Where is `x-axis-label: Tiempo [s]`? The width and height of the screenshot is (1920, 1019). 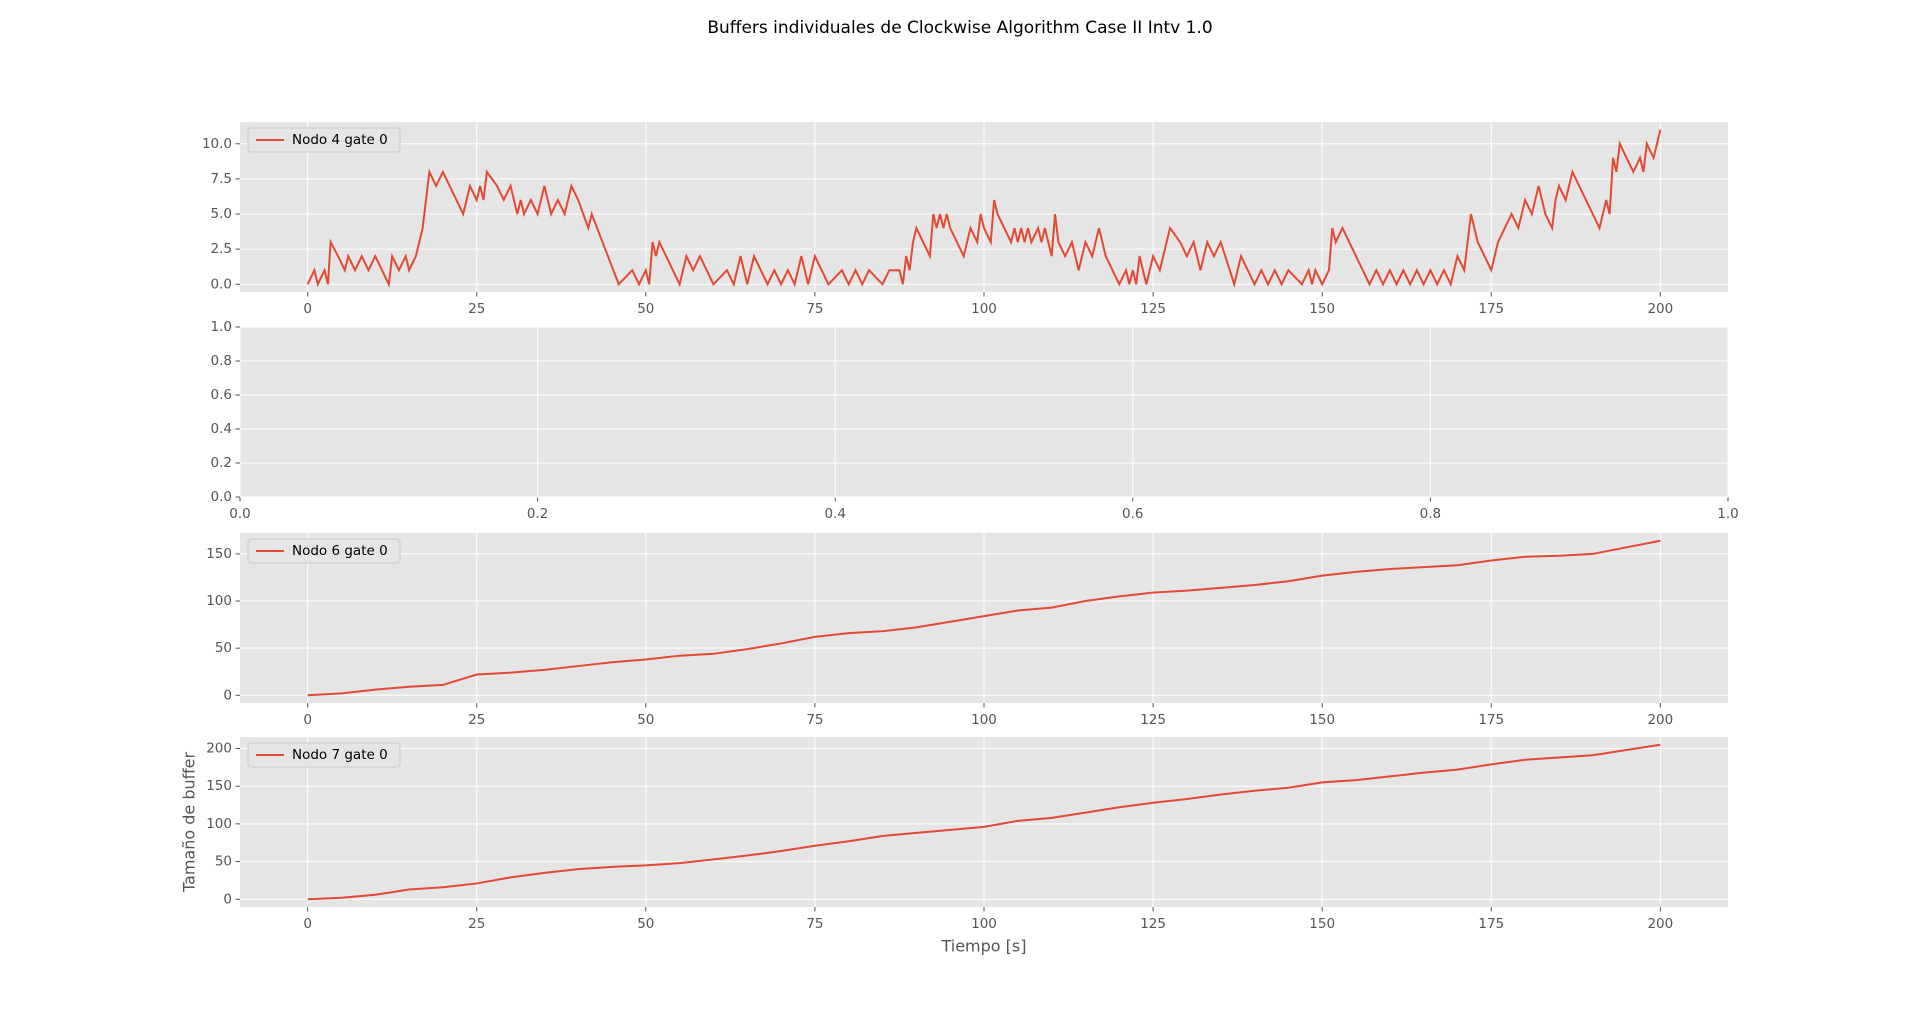
x-axis-label: Tiempo [s] is located at coordinates (983, 946).